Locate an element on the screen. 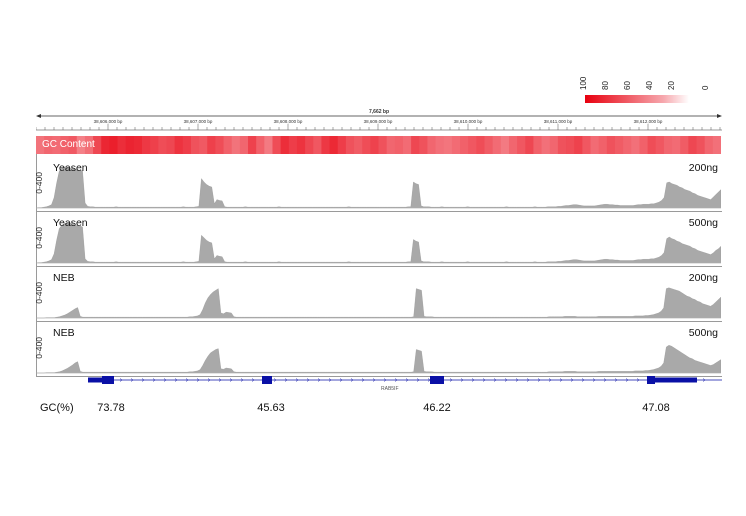 This screenshot has height=516, width=746. gc-percent-value: 47.08 is located at coordinates (656, 408).